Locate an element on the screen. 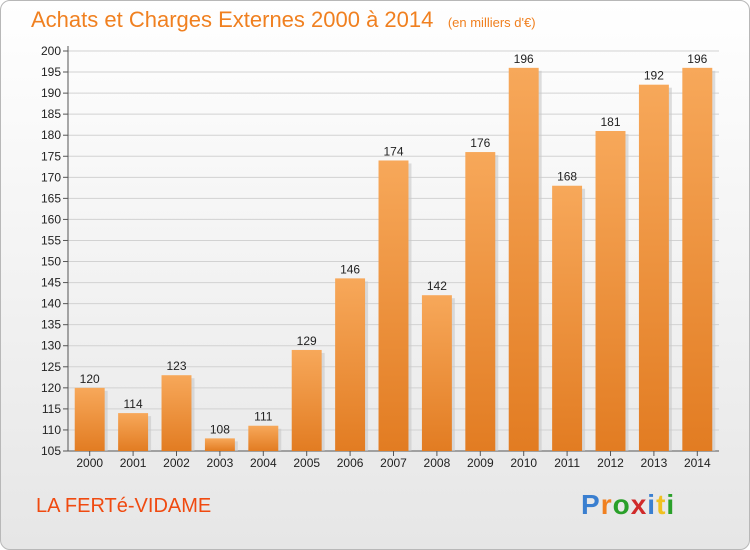 The width and height of the screenshot is (750, 550). data-label: 174 is located at coordinates (393, 151).